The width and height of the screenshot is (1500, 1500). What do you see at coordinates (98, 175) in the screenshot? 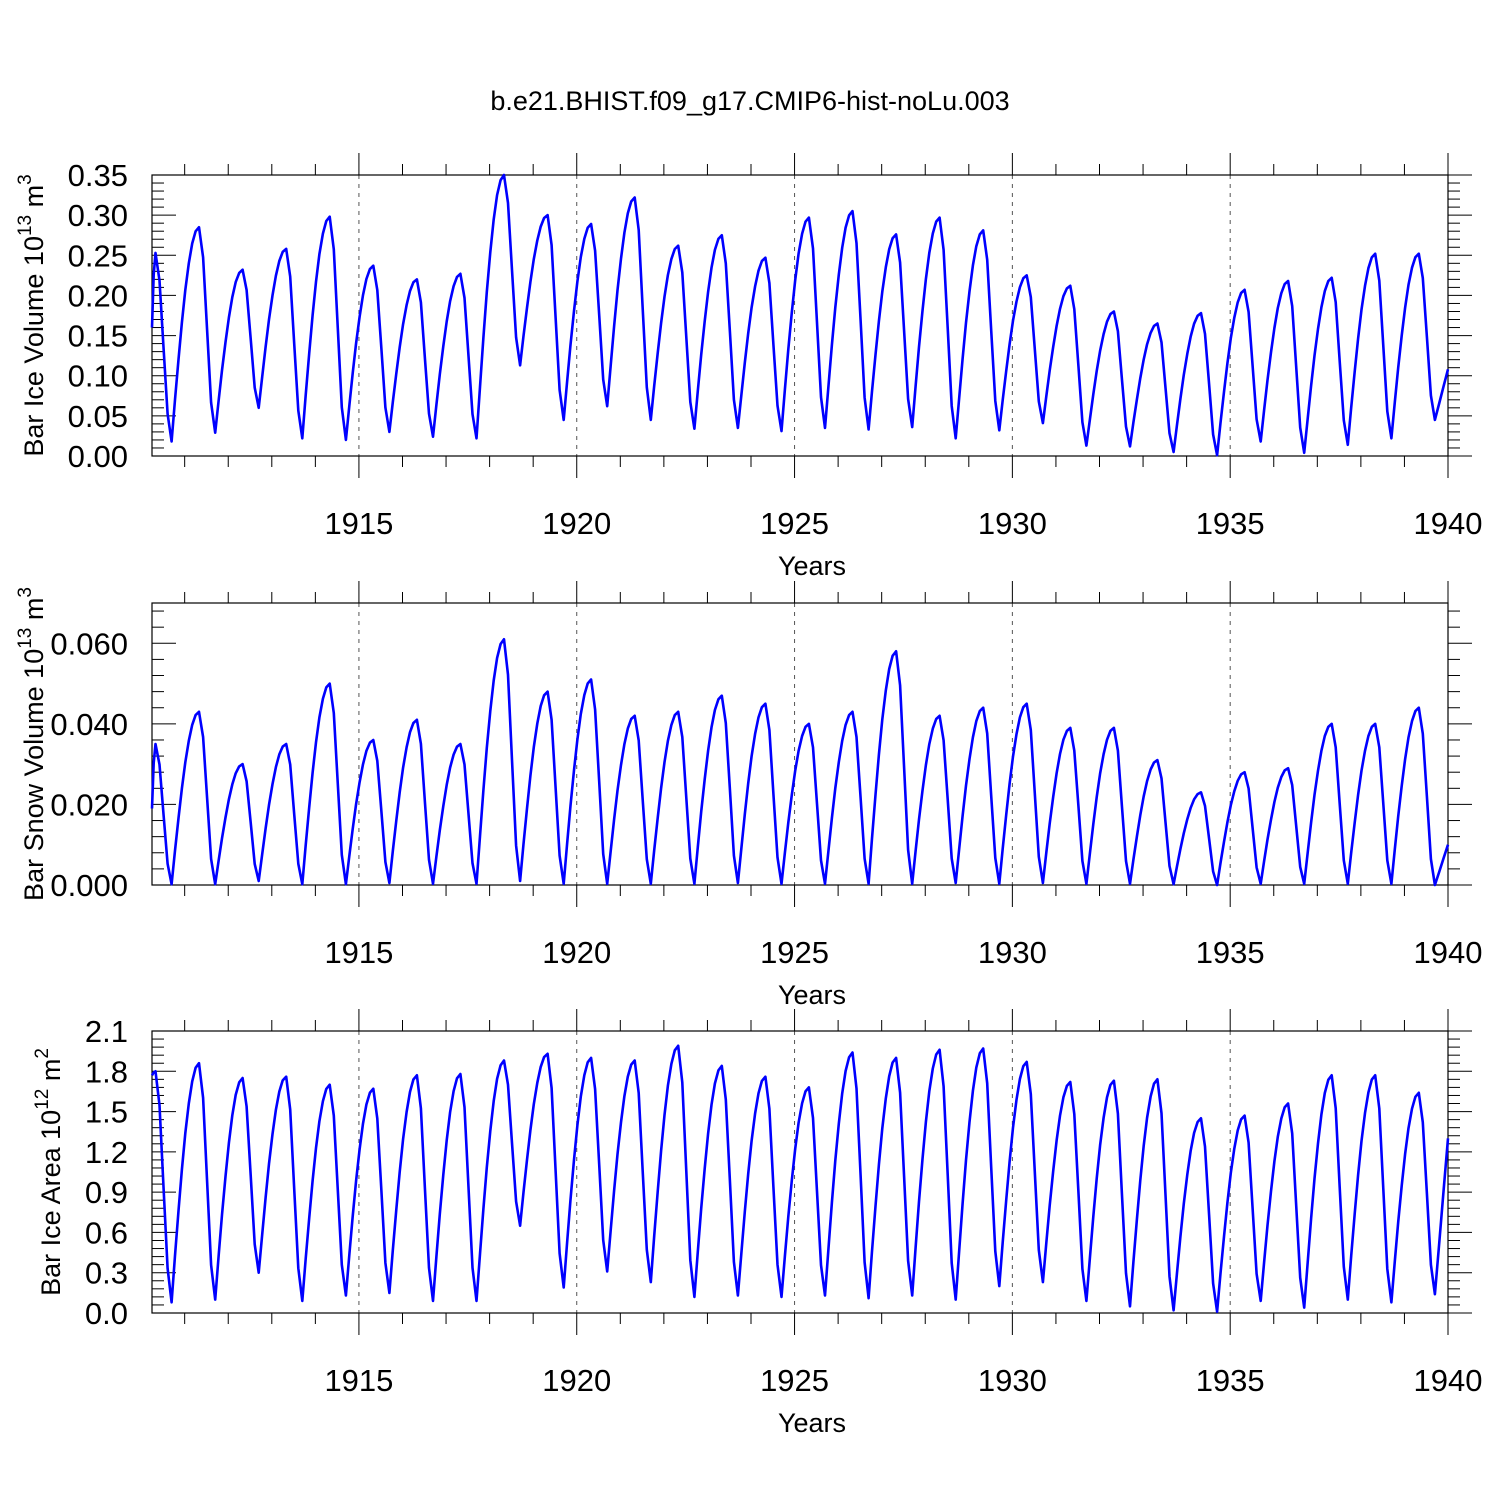
I see `y-tick-label: 0.35` at bounding box center [98, 175].